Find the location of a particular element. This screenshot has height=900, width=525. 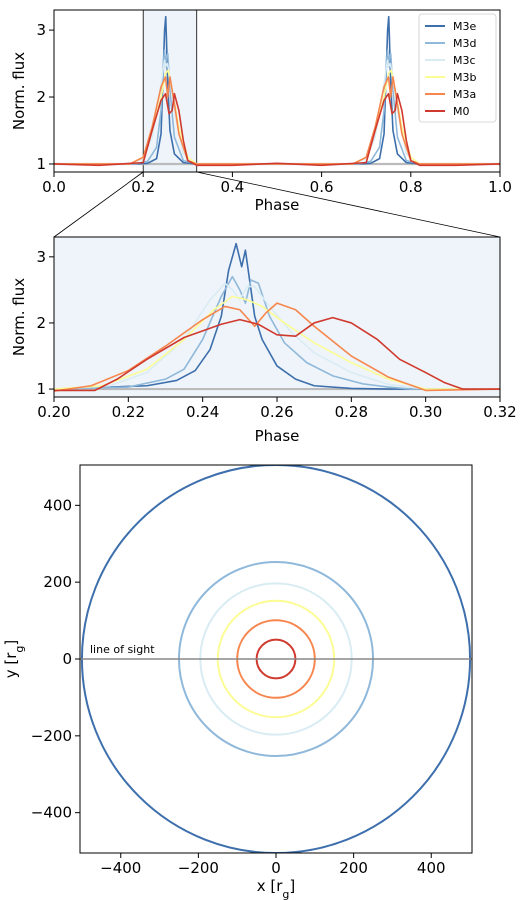

legend-label-m3d: M3d is located at coordinates (464, 43).